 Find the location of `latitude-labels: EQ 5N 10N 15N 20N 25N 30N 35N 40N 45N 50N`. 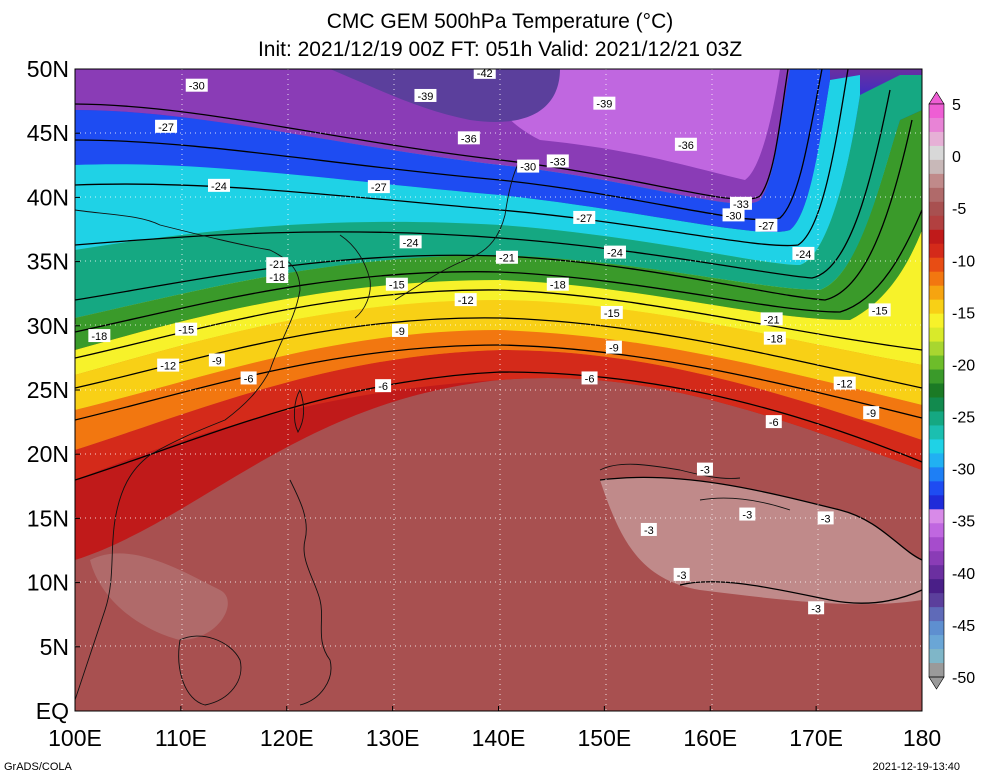

latitude-labels: EQ 5N 10N 15N 20N 25N 30N 35N 40N 45N 50N is located at coordinates (48, 390).